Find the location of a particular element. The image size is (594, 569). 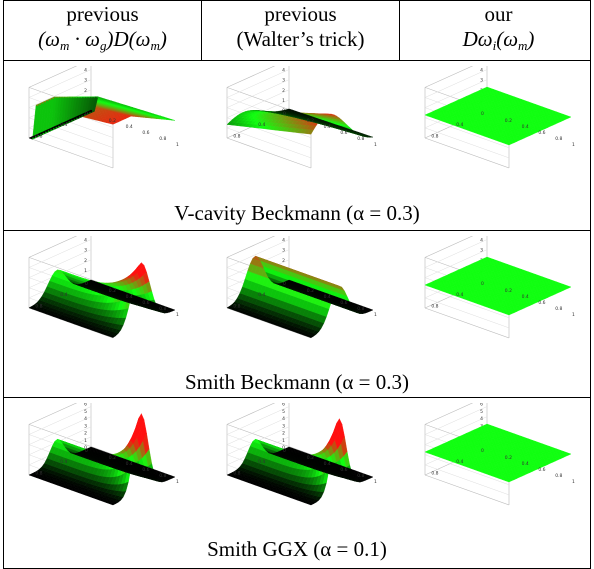

column-header-1: previous (ωm · ωg)D(ωm) is located at coordinates (102, 30).